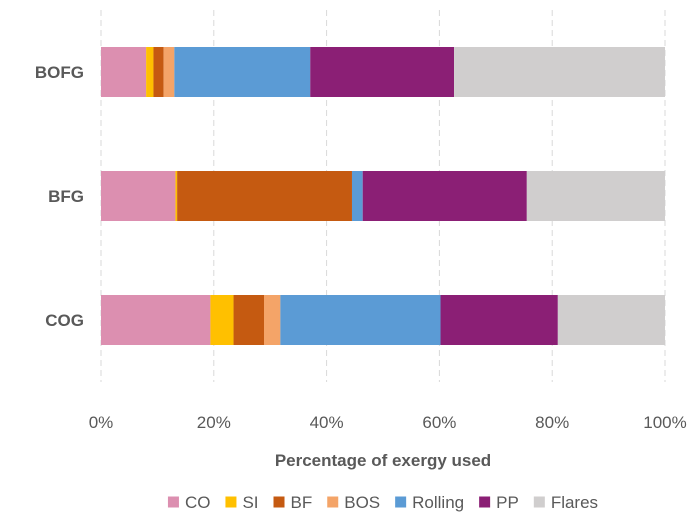 The image size is (692, 517). What do you see at coordinates (124, 72) in the screenshot?
I see `bar-bofg-co` at bounding box center [124, 72].